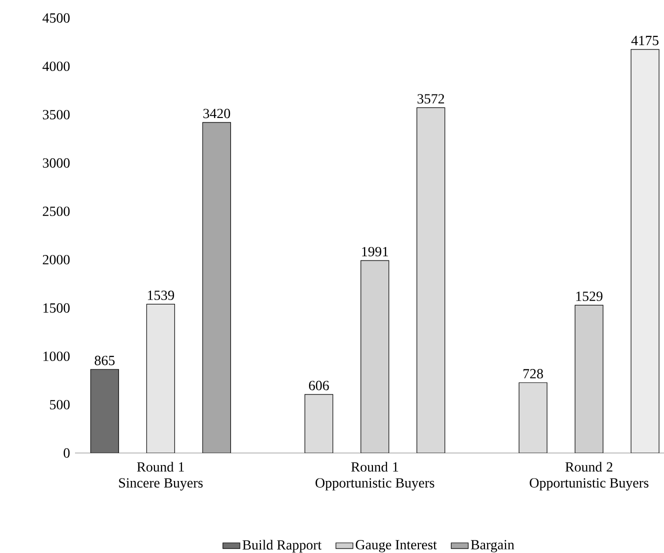 The height and width of the screenshot is (553, 664). I want to click on x-tick-label: Round 2 Opportunistic Buyers, so click(589, 476).